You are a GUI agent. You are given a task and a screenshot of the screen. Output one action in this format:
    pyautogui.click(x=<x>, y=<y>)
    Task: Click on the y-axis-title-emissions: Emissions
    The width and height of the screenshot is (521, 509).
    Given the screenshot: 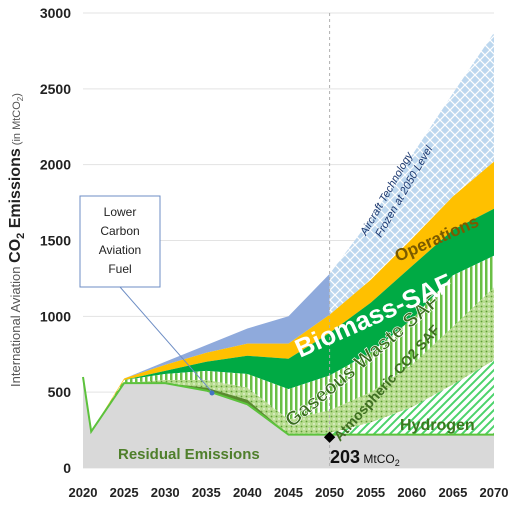 What is the action you would take?
    pyautogui.click(x=15, y=190)
    